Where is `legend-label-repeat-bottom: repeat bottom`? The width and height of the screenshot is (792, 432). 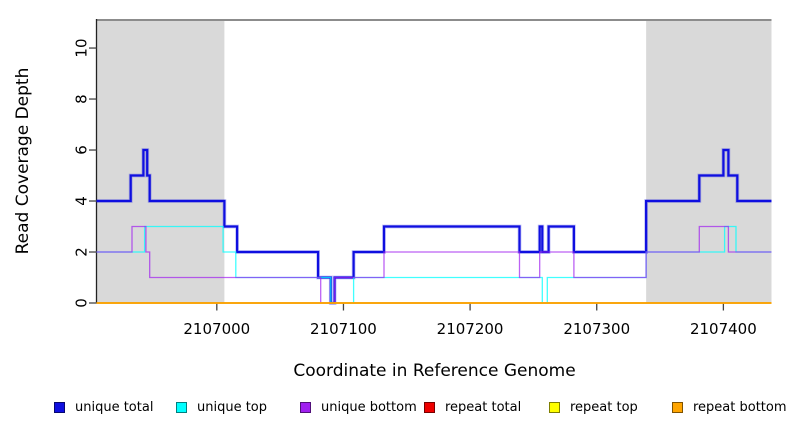 legend-label-repeat-bottom: repeat bottom is located at coordinates (740, 407).